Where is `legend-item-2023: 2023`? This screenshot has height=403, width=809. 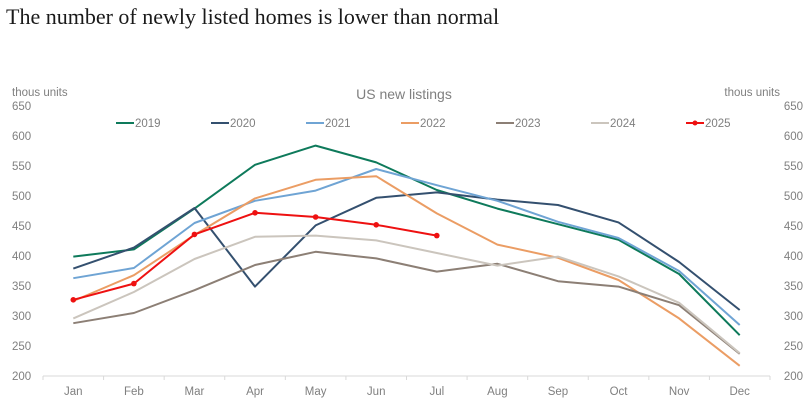 legend-item-2023: 2023 is located at coordinates (518, 124).